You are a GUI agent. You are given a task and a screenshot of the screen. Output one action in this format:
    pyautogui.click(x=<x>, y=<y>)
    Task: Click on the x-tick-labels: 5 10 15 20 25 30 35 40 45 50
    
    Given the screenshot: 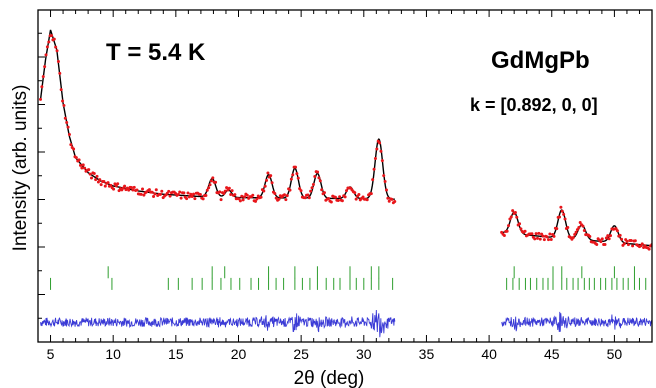 What is the action you would take?
    pyautogui.click(x=335, y=354)
    